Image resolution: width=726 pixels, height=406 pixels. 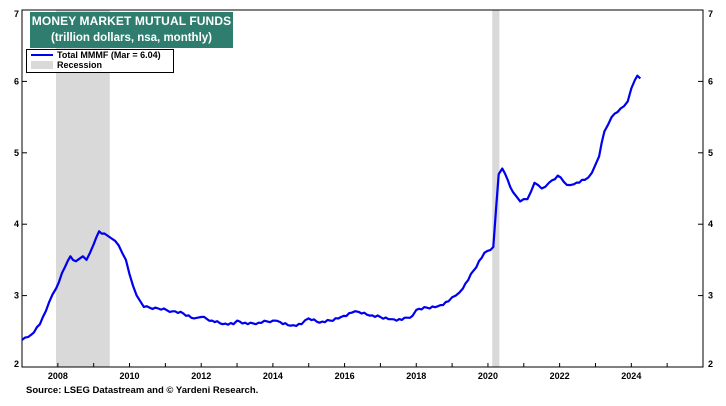 What do you see at coordinates (488, 376) in the screenshot?
I see `x-tick-label: 2020` at bounding box center [488, 376].